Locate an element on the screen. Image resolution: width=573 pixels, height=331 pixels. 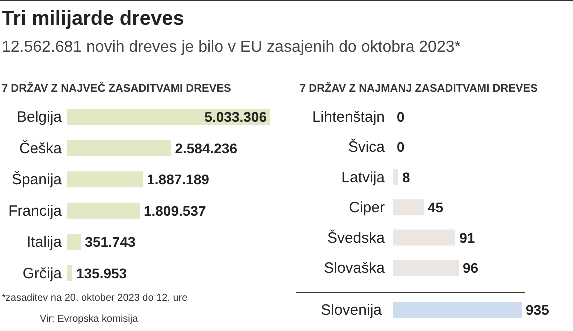
data-label: 1.809.537 is located at coordinates (175, 210).